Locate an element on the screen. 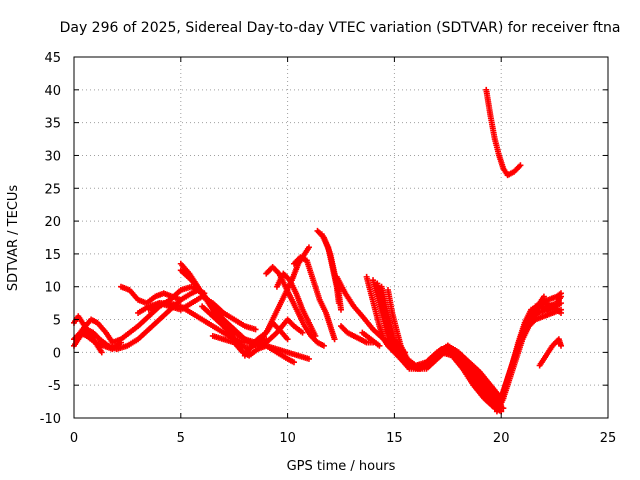  x-axis-label: GPS time / hours is located at coordinates (341, 466).